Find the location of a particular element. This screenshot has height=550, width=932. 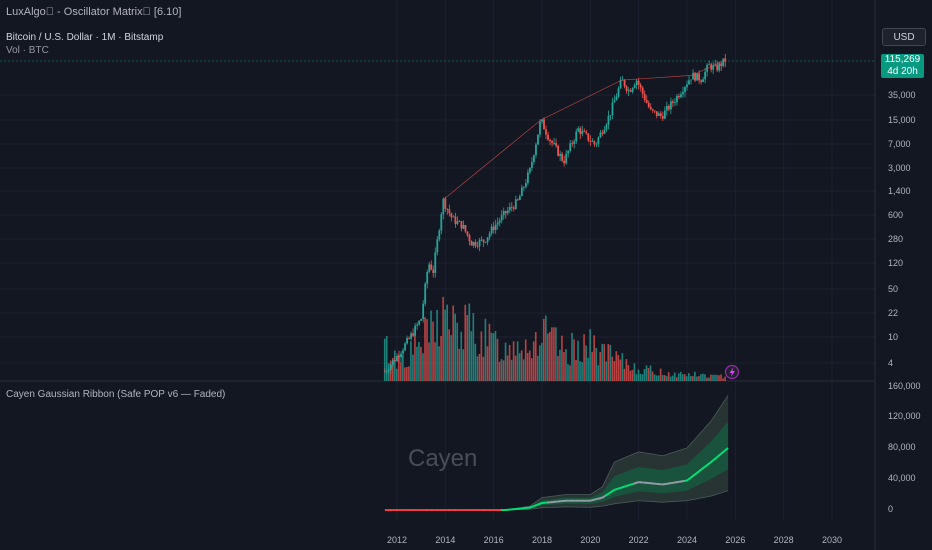

time-axis-label: 2024 is located at coordinates (687, 540).